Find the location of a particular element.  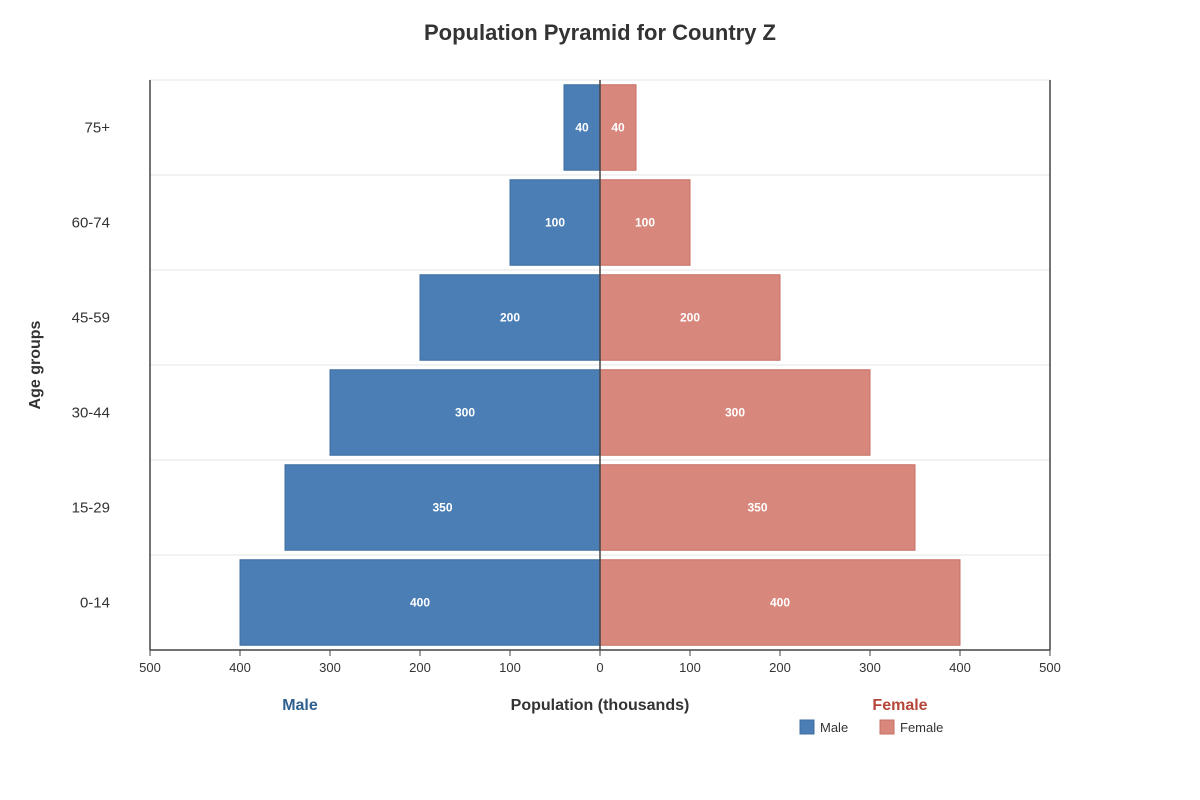

data-label-female-15-29: 350 is located at coordinates (757, 508).